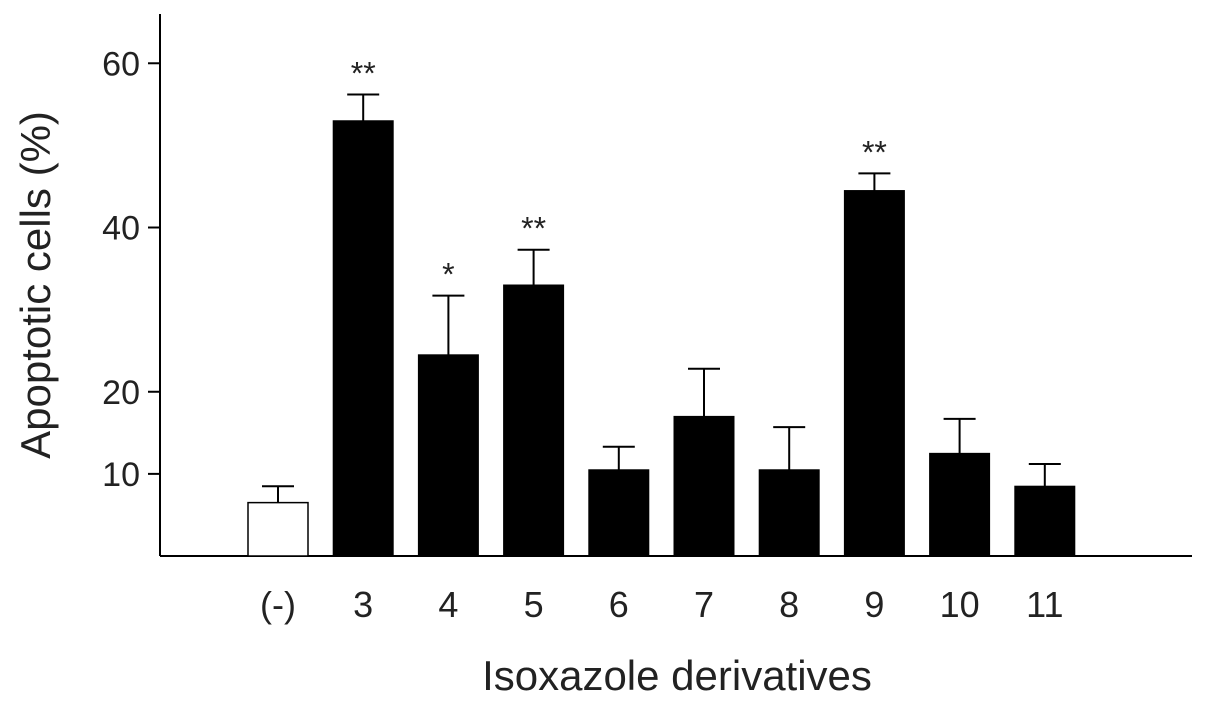  What do you see at coordinates (1044, 604) in the screenshot?
I see `x-category-label: 11` at bounding box center [1044, 604].